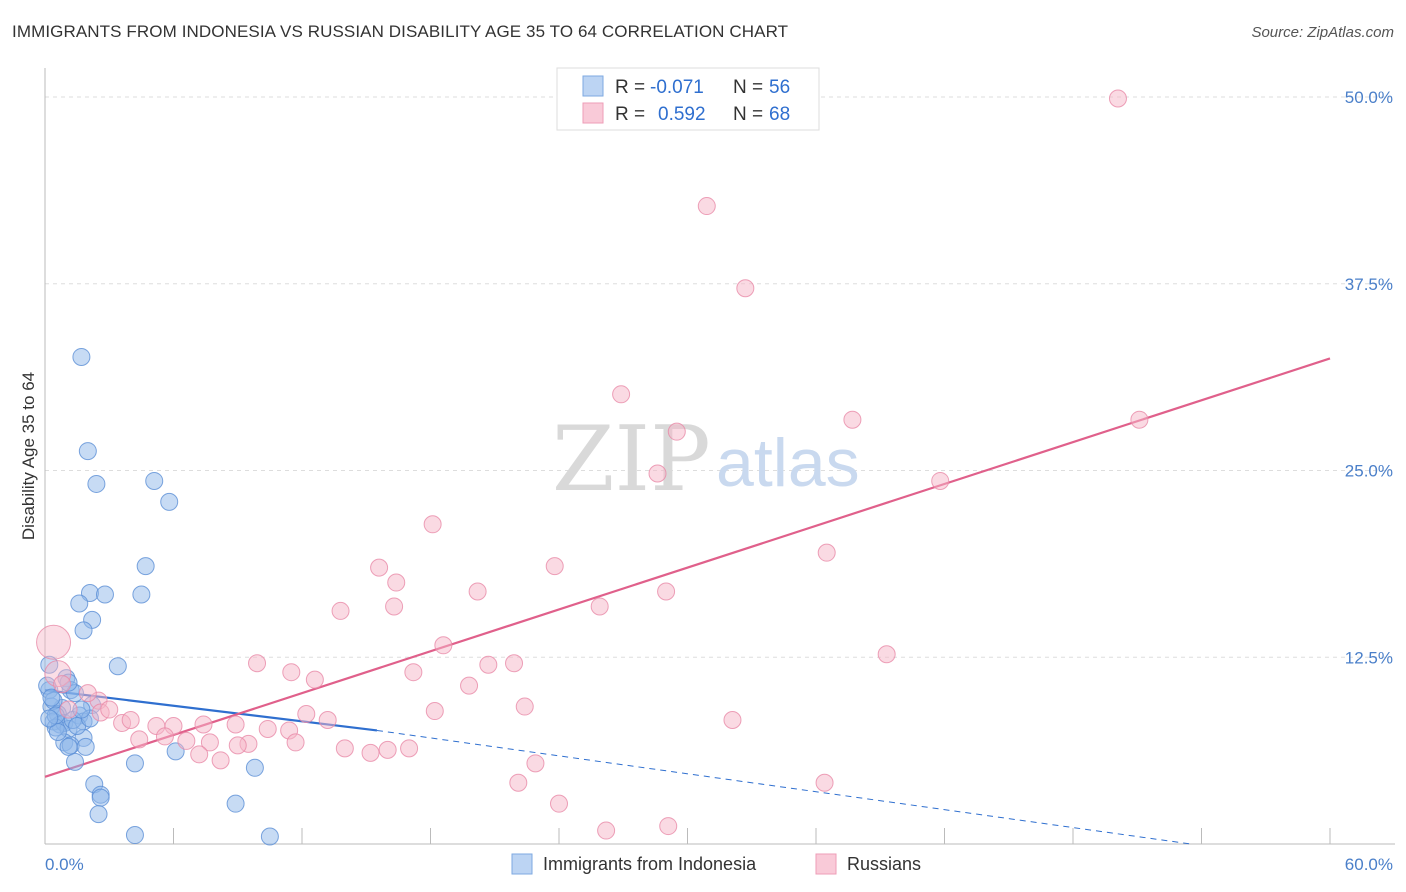 The image size is (1406, 892). What do you see at coordinates (788, 463) in the screenshot?
I see `watermark-atlas: atlas` at bounding box center [788, 463].